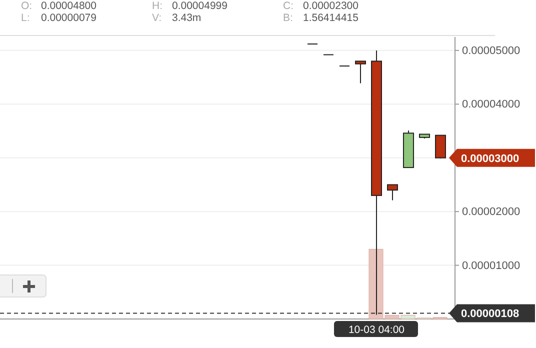 This screenshot has height=348, width=536. What do you see at coordinates (490, 158) in the screenshot?
I see `text: 0.00003000` at bounding box center [490, 158].